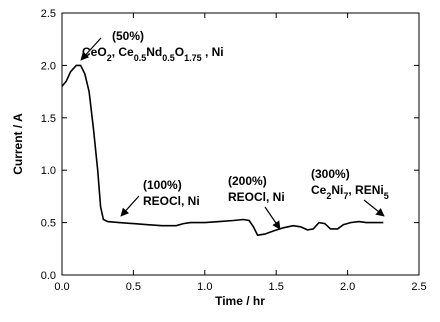 This screenshot has width=440, height=322. Describe the element at coordinates (193, 58) in the screenshot. I see `annotation-part: 1.75` at that location.